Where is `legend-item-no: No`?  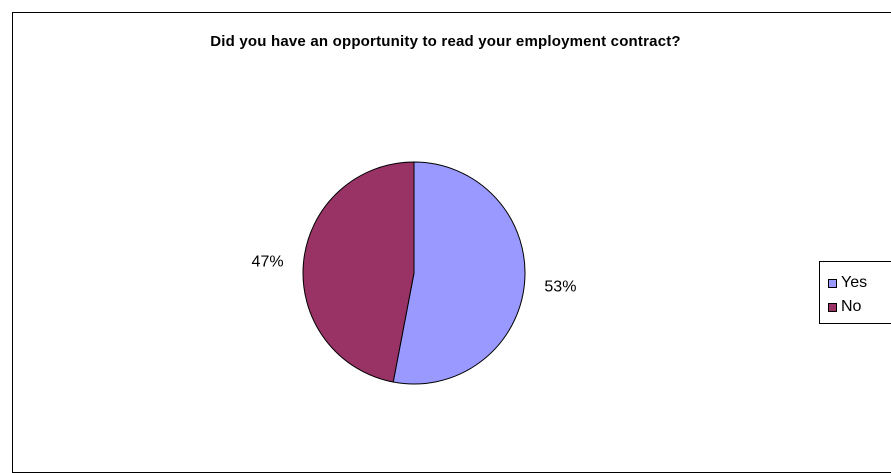 legend-item-no: No is located at coordinates (844, 307).